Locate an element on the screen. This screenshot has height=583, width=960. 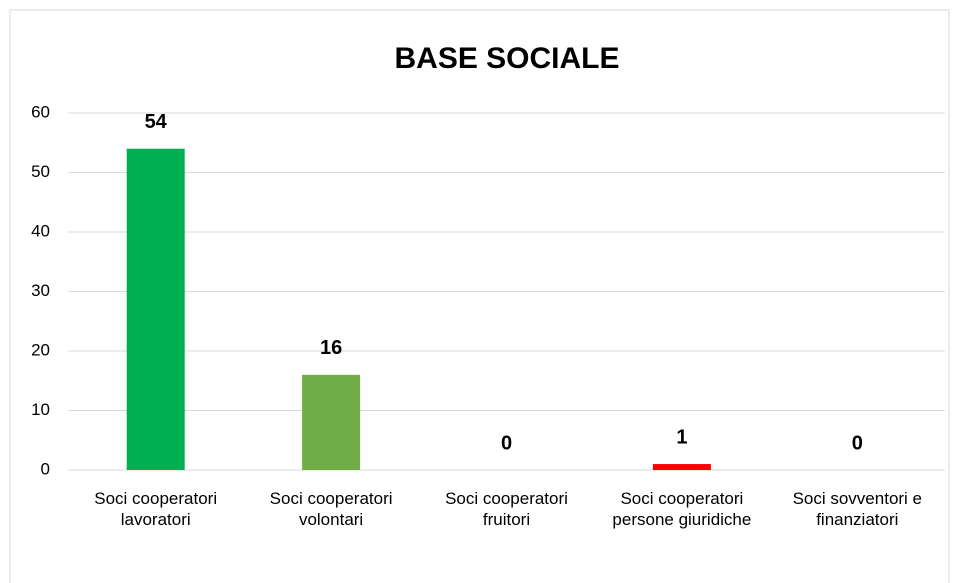
x-tick-label: Soci cooperatori persone giuridiche is located at coordinates (682, 509).